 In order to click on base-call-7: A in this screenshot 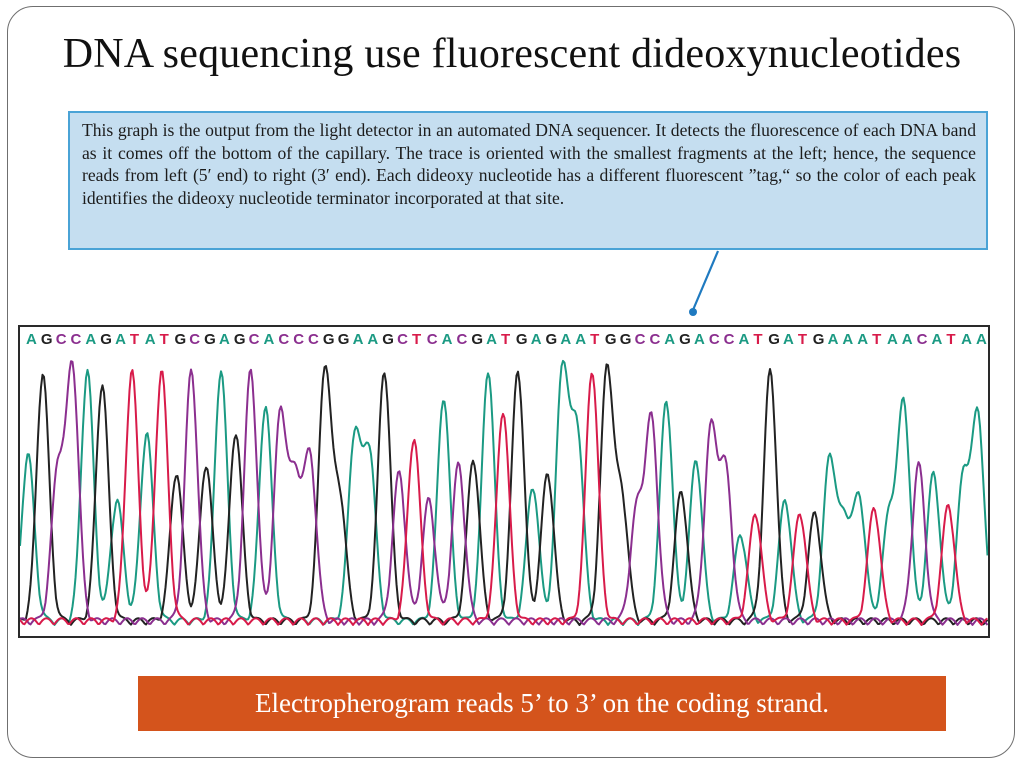, I will do `click(120, 339)`.